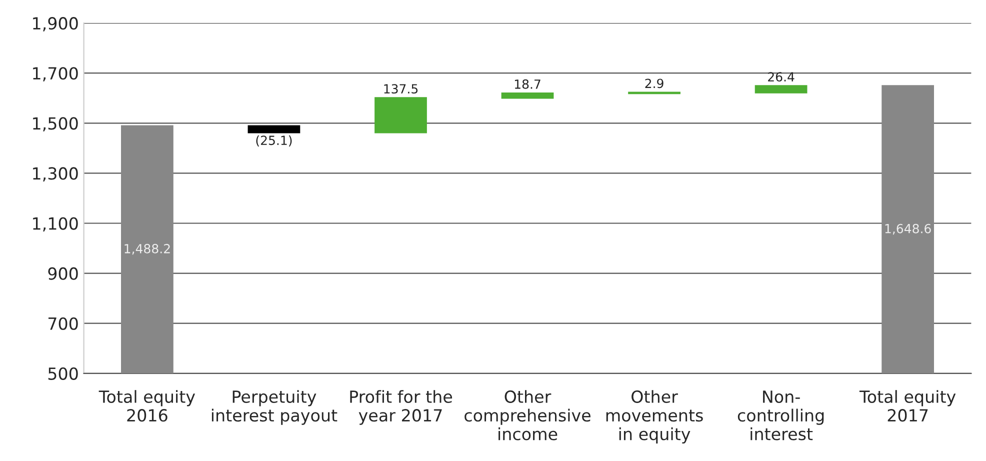 This screenshot has height=461, width=986. What do you see at coordinates (274, 141) in the screenshot?
I see `data-label: (25.1)` at bounding box center [274, 141].